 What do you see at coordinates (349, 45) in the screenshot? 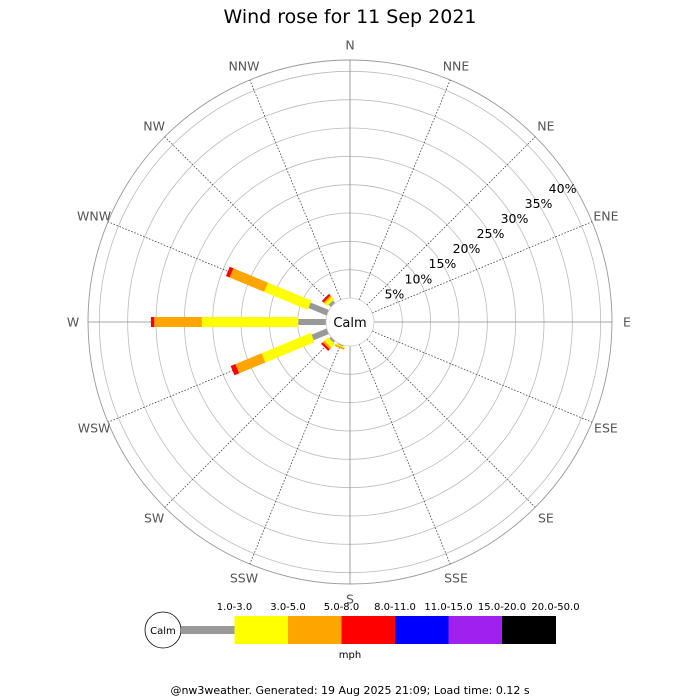
I see `direction-label-n: N` at bounding box center [349, 45].